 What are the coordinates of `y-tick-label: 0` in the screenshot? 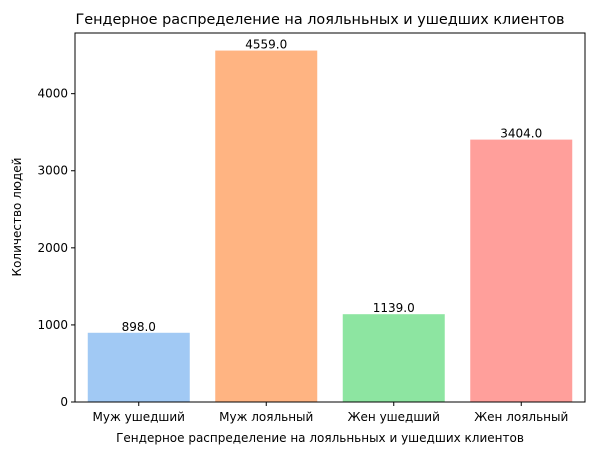 It's located at (64, 402).